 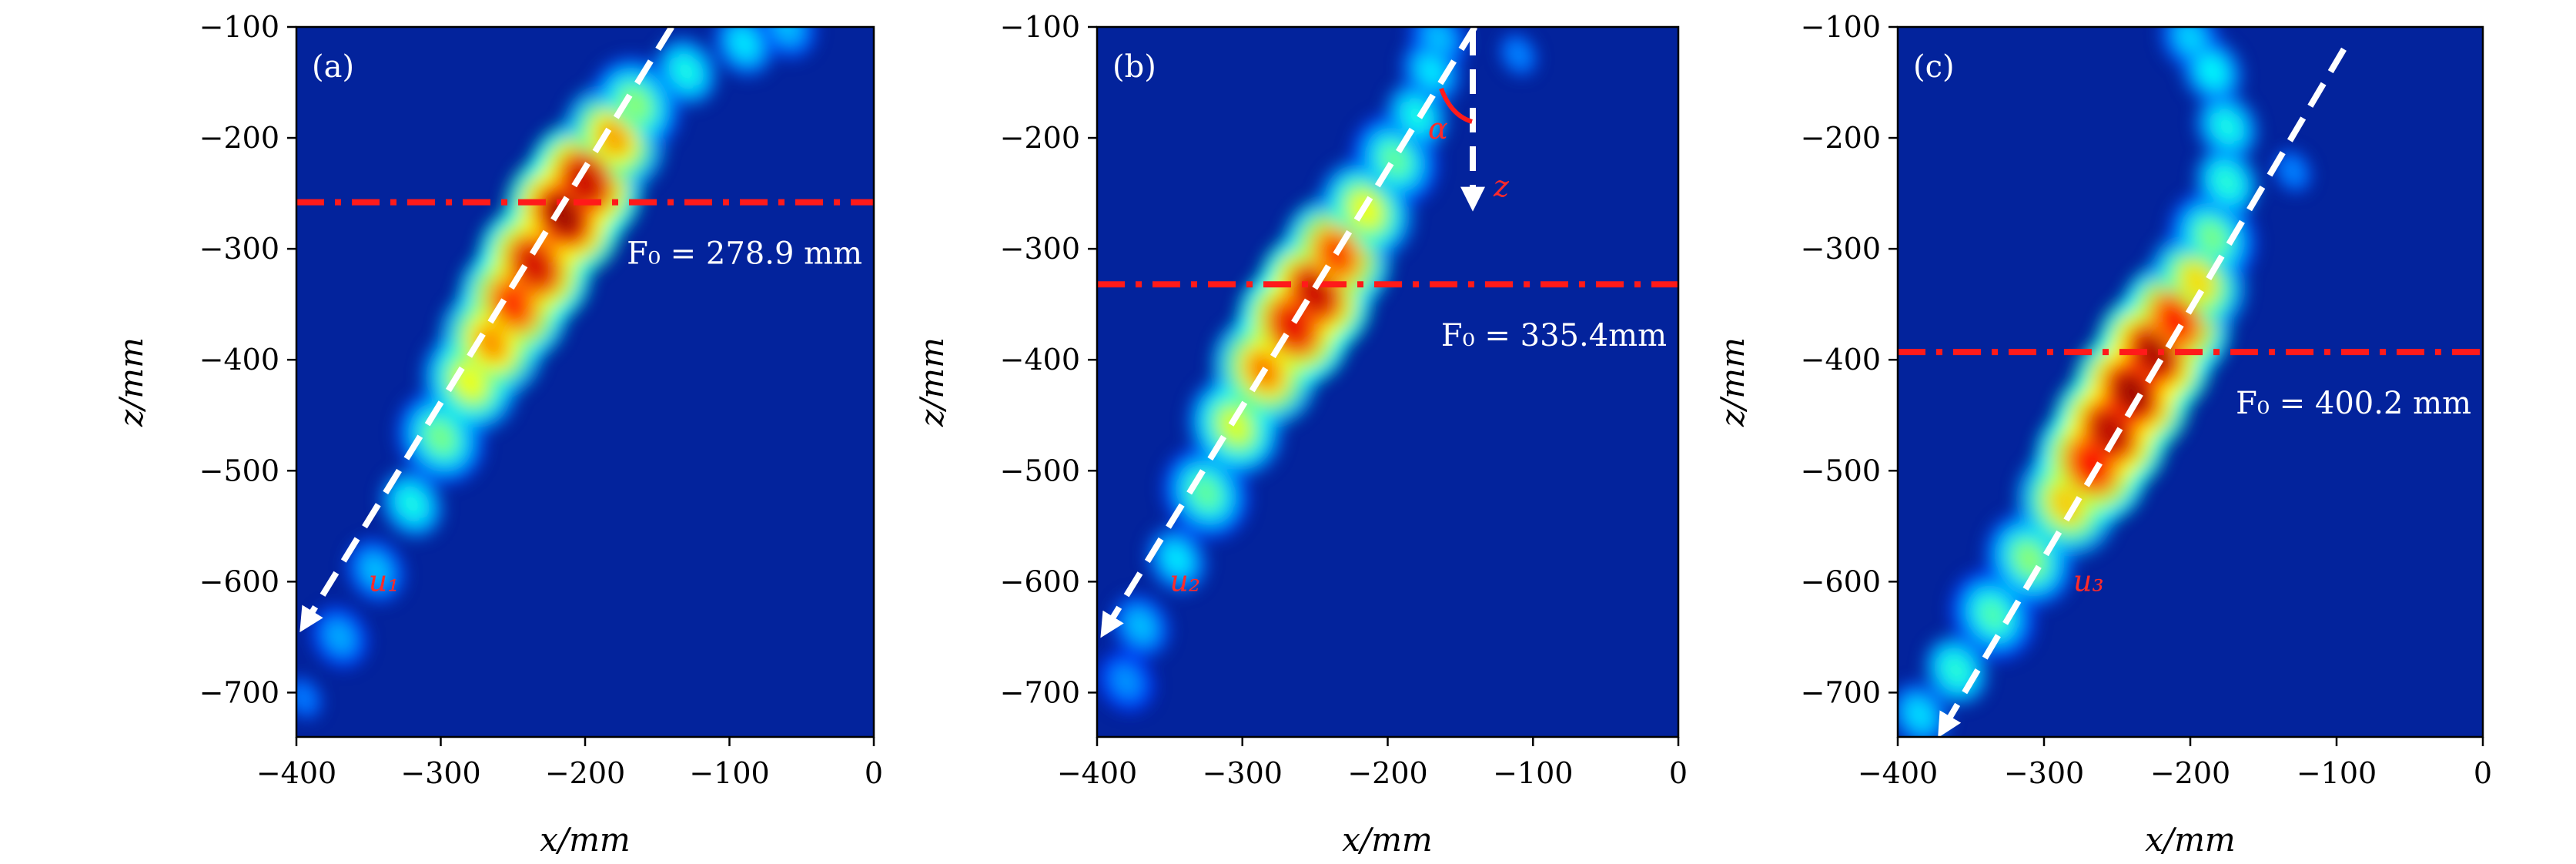 What do you see at coordinates (1456, 105) in the screenshot?
I see `angle-arc` at bounding box center [1456, 105].